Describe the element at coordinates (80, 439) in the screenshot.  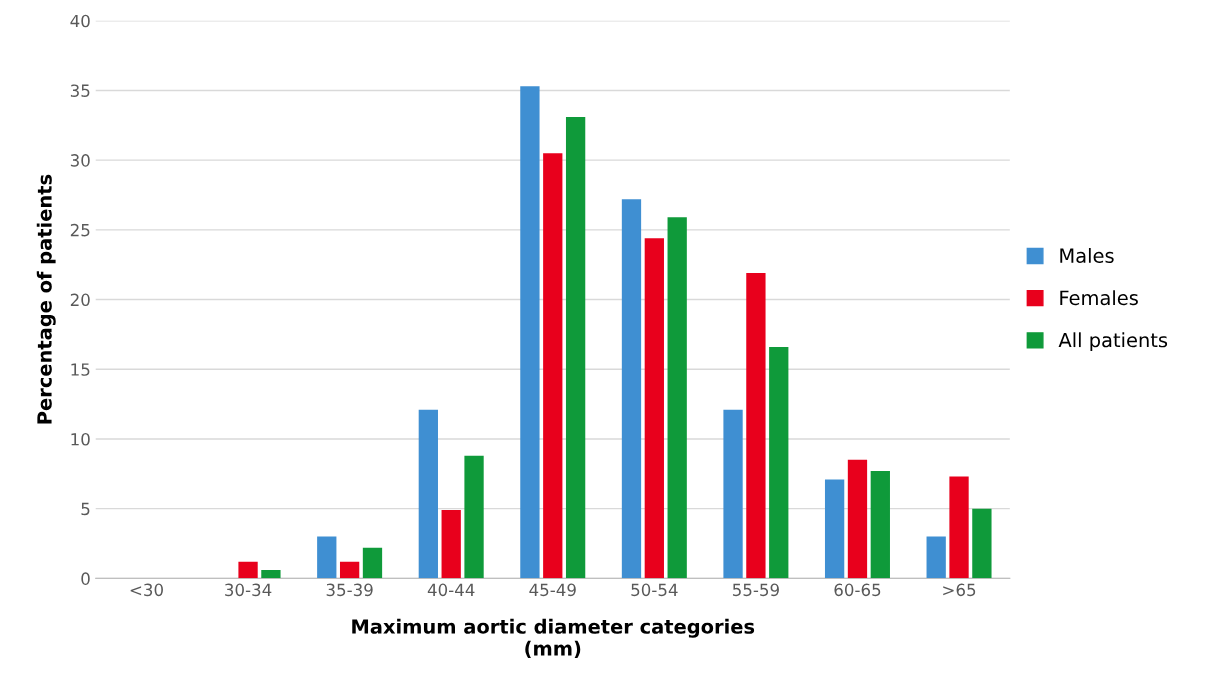
I see `y-tick-label: 10` at that location.